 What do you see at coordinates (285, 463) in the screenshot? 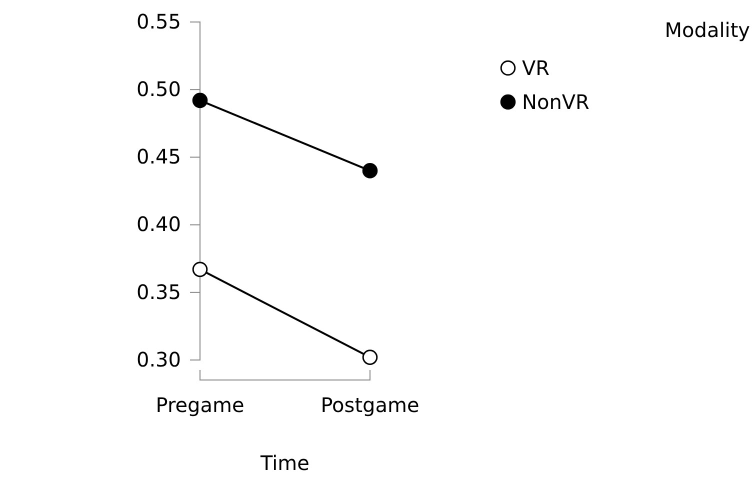
I see `x-axis-title: Time` at bounding box center [285, 463].